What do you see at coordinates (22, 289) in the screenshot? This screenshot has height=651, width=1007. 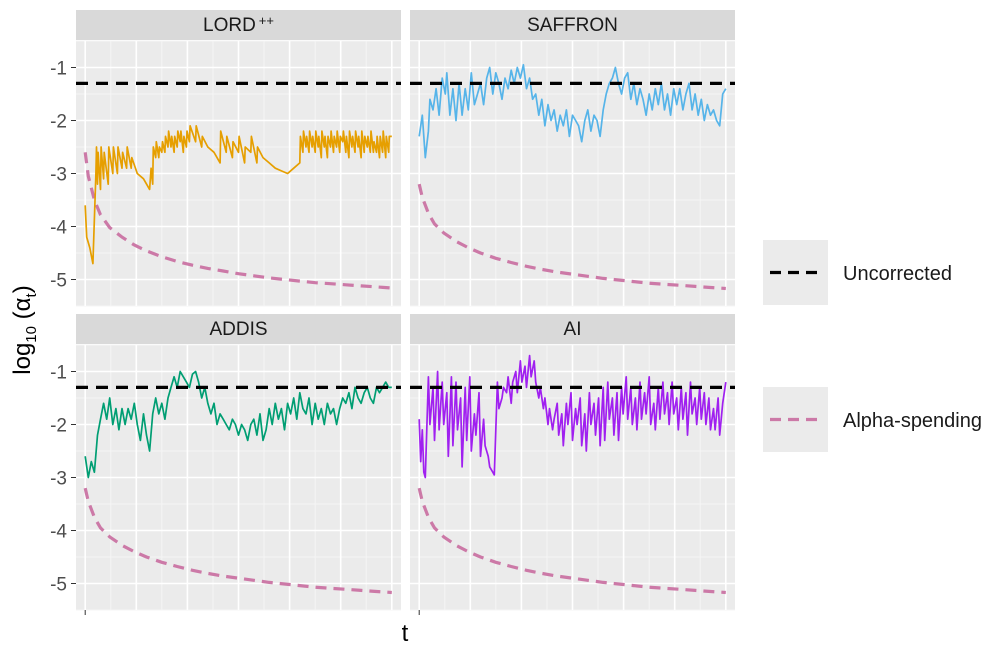 I see `y-axis-title-close: )` at bounding box center [22, 289].